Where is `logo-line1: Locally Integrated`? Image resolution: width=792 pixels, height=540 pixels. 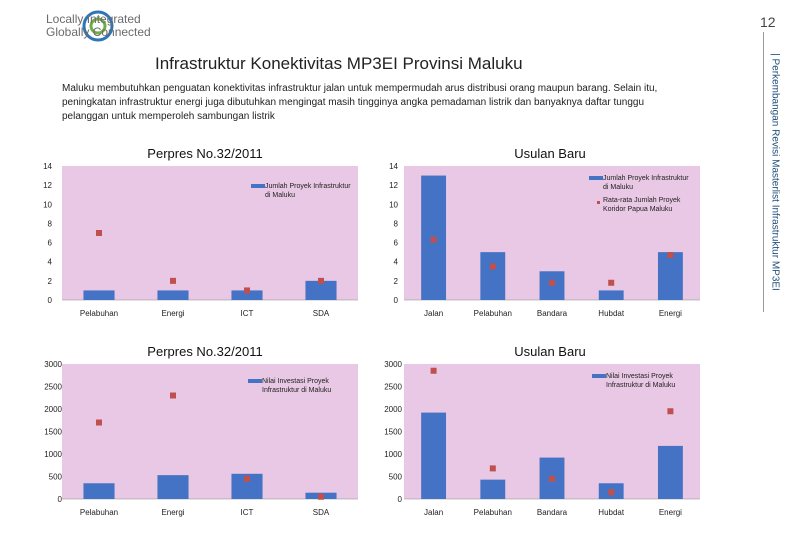
logo-line1: Locally Integrated is located at coordinates (93, 19).